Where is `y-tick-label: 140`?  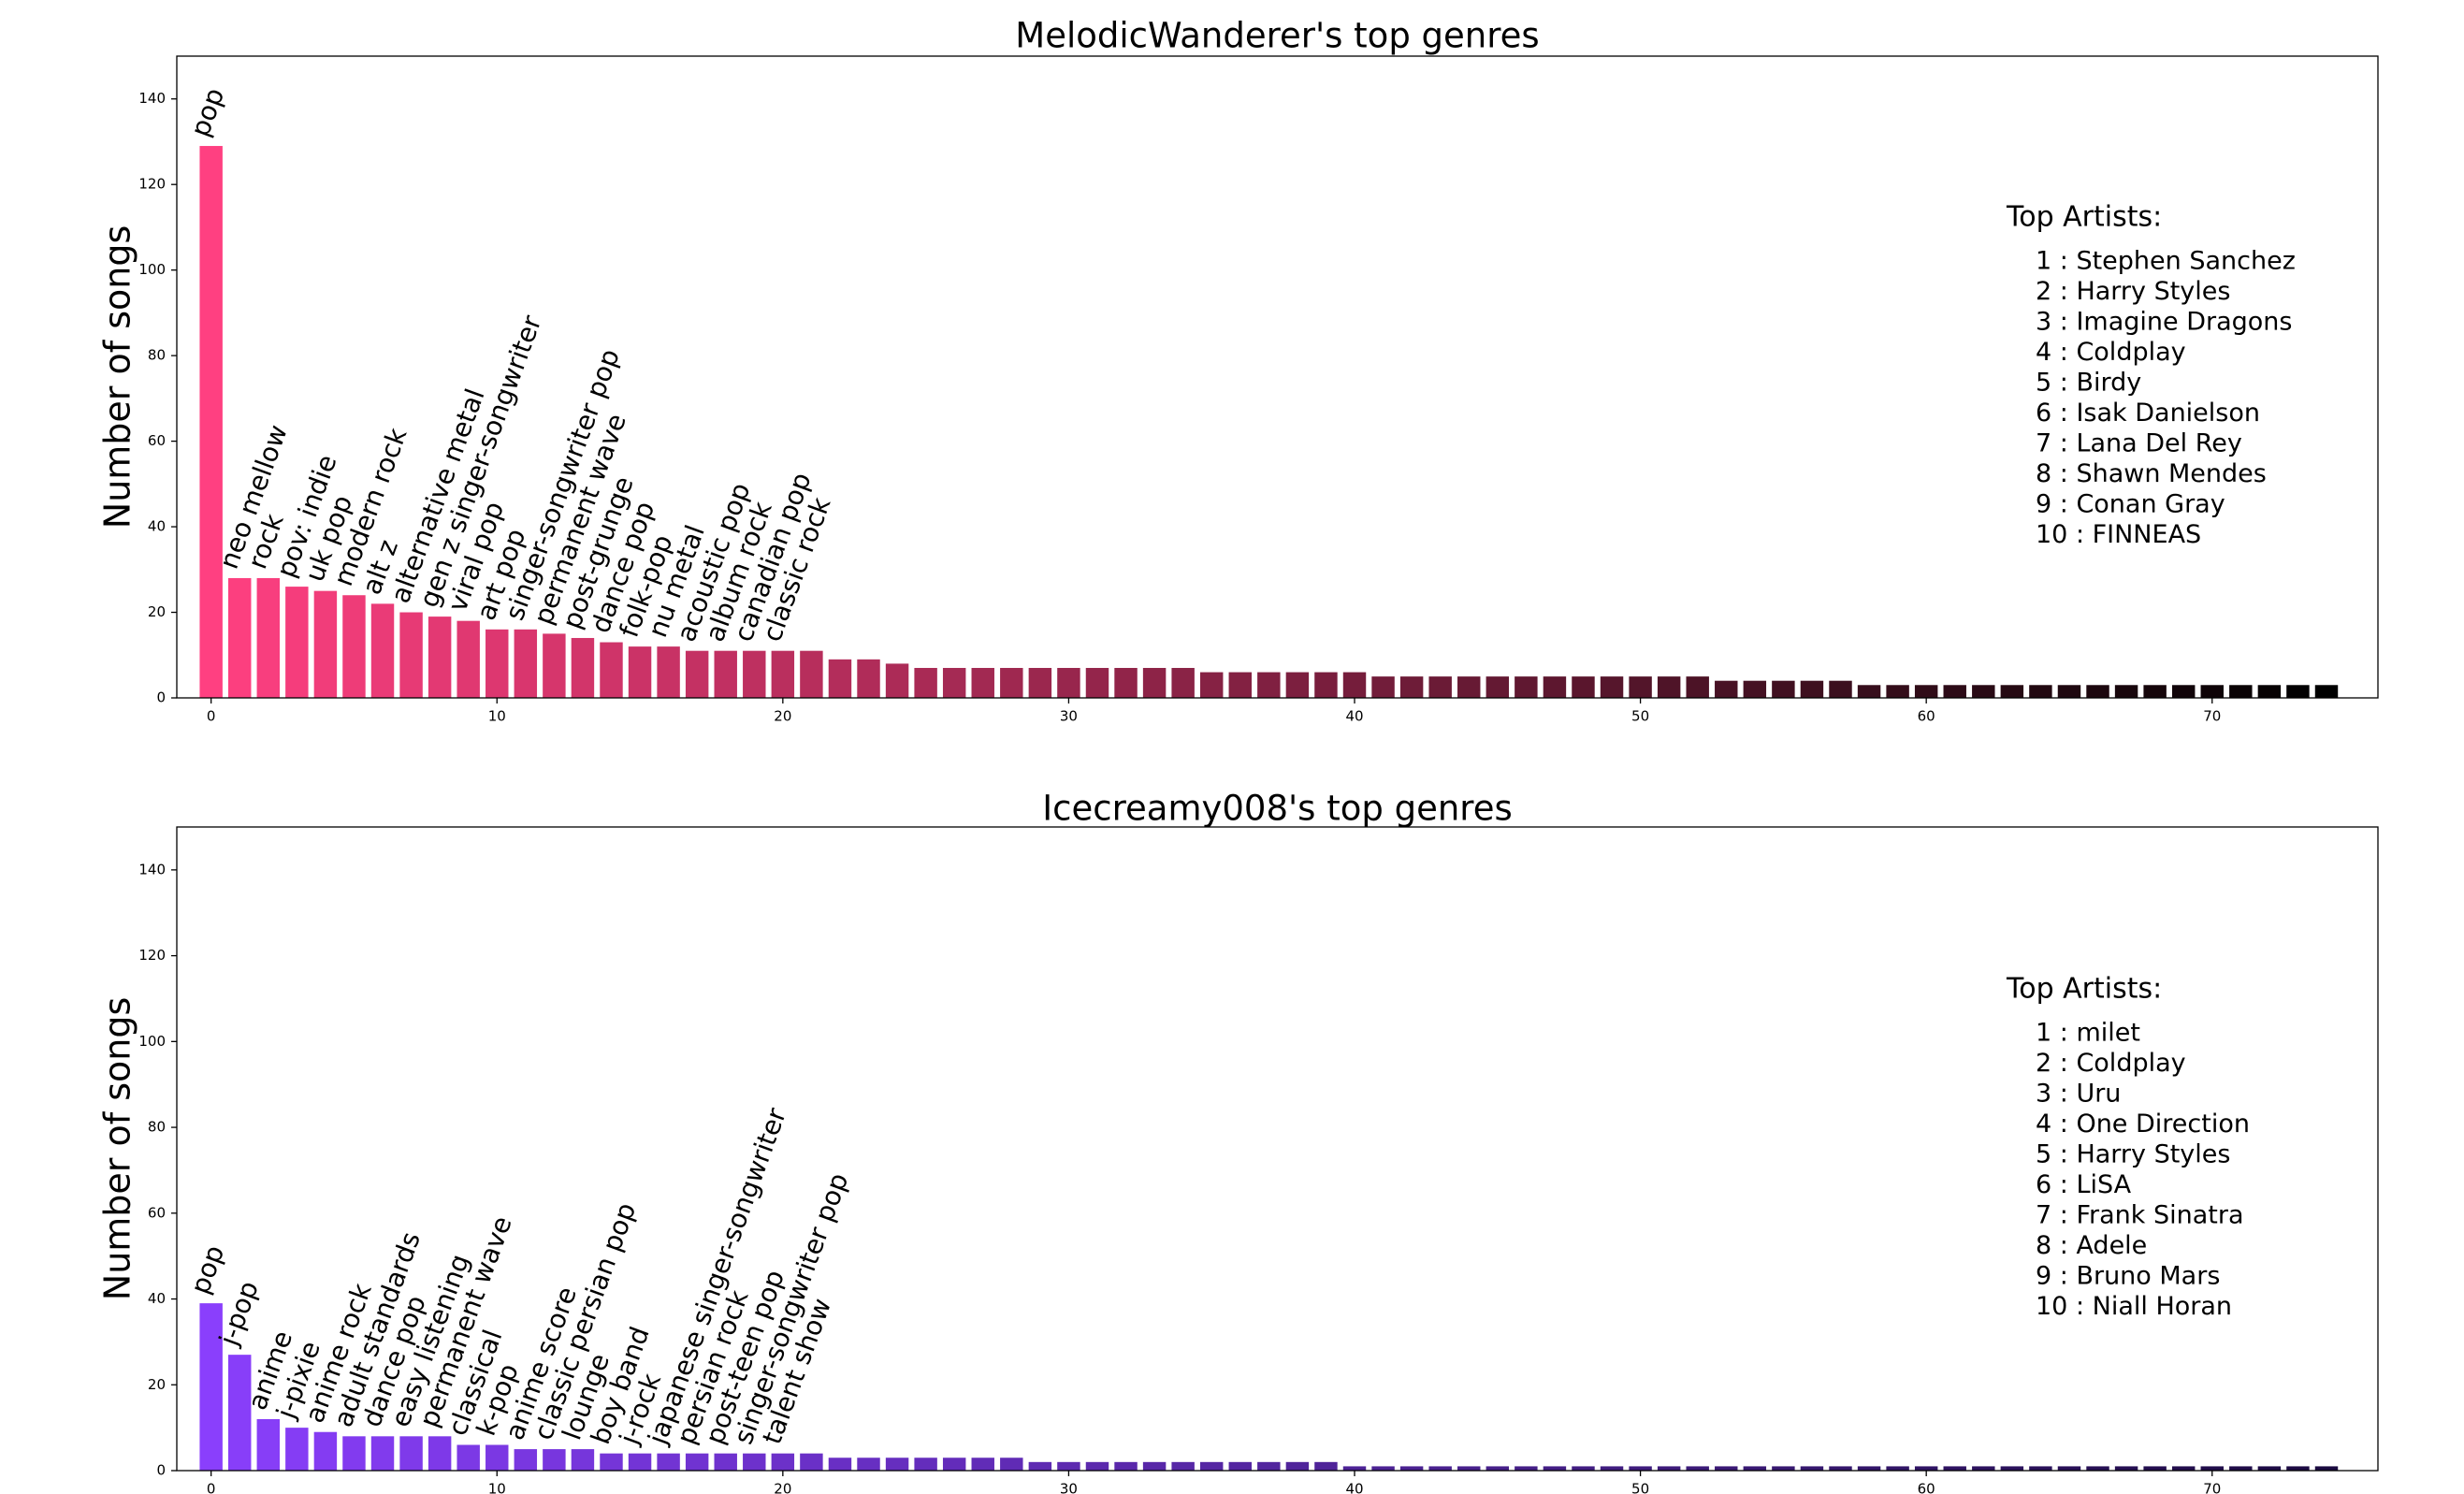
y-tick-label: 140 is located at coordinates (152, 869).